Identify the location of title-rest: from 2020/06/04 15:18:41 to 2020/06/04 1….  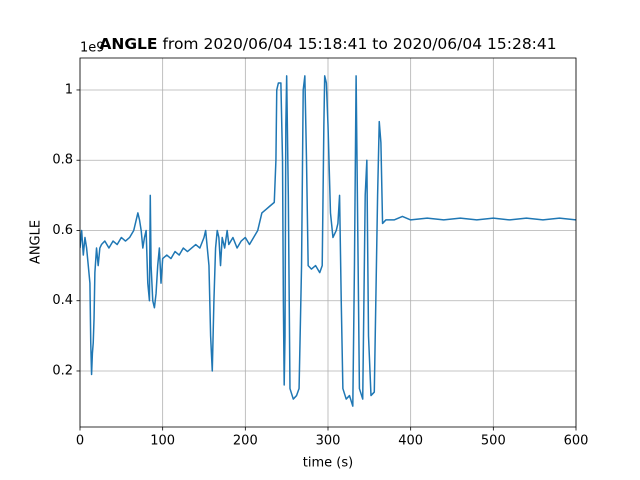
(359, 44).